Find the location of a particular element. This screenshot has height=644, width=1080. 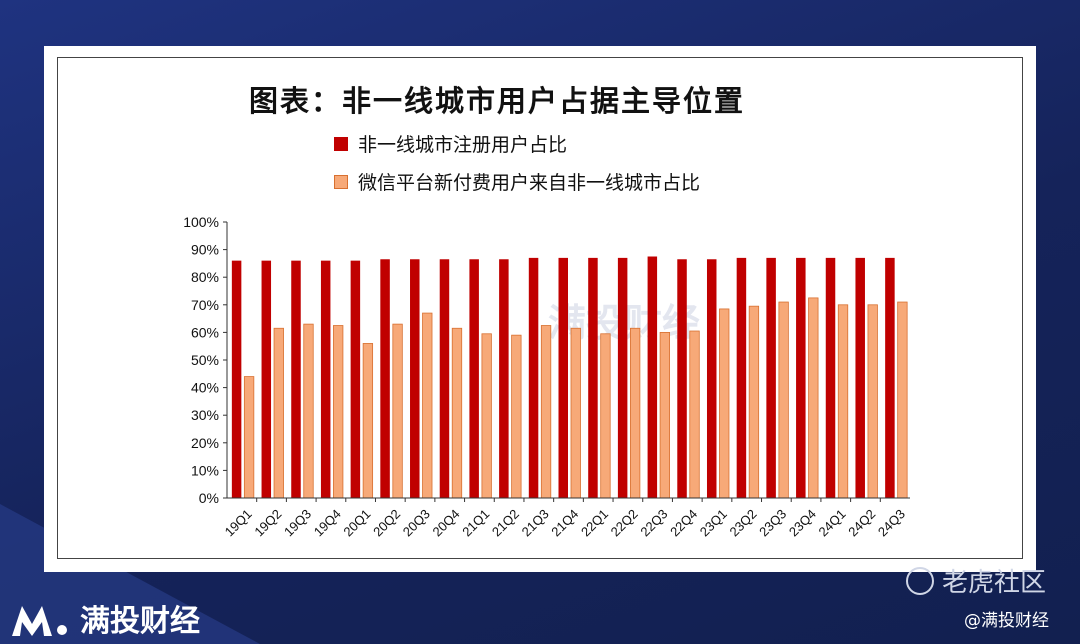

bar-registered-23Q3 is located at coordinates (771, 377).